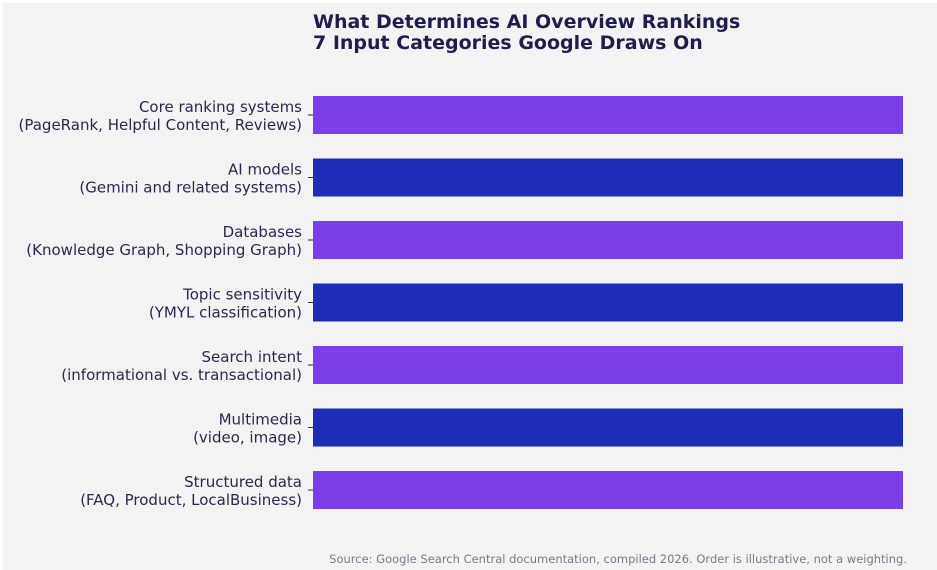 The width and height of the screenshot is (937, 570). I want to click on y-tick-label-2: AI models (Gemini and related systems), so click(190, 179).